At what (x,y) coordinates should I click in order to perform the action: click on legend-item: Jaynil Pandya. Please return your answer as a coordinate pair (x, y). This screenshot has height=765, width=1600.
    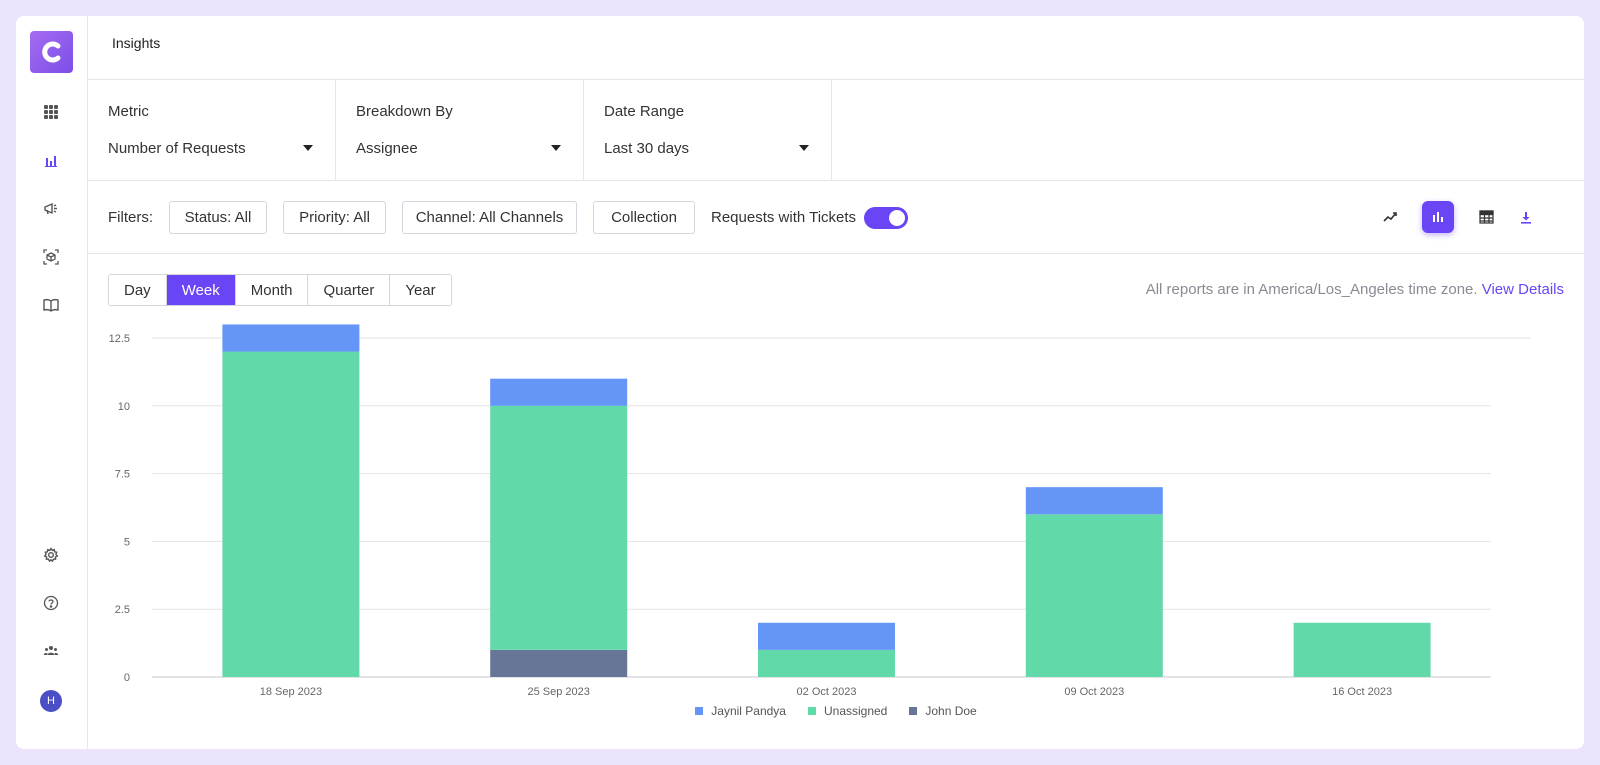
    Looking at the image, I should click on (740, 711).